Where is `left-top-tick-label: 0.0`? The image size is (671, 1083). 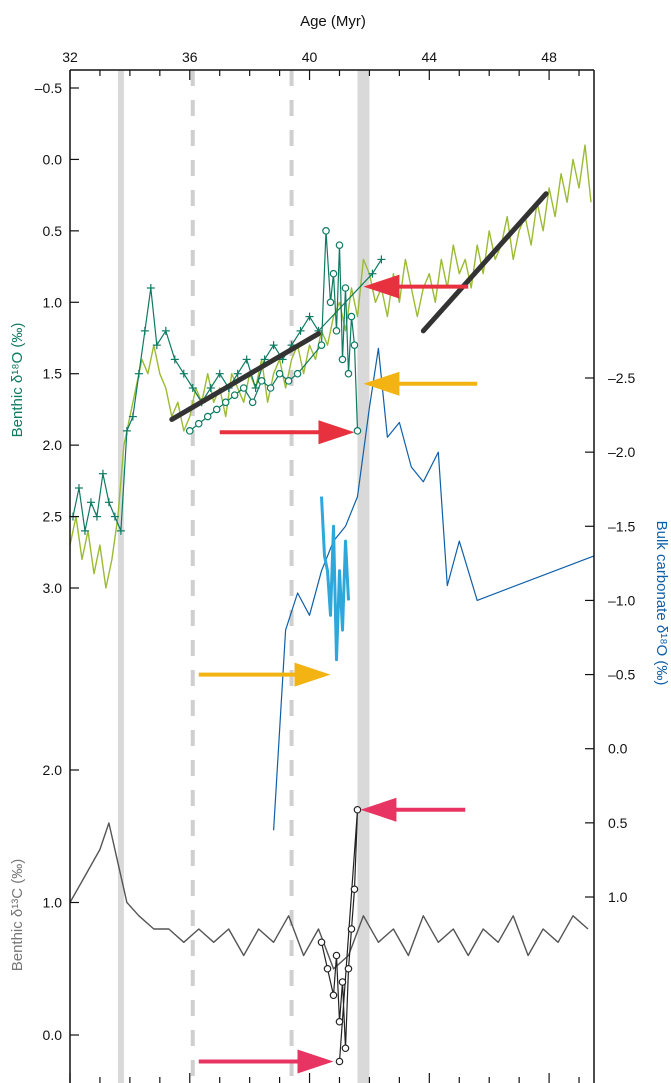
left-top-tick-label: 0.0 is located at coordinates (53, 159).